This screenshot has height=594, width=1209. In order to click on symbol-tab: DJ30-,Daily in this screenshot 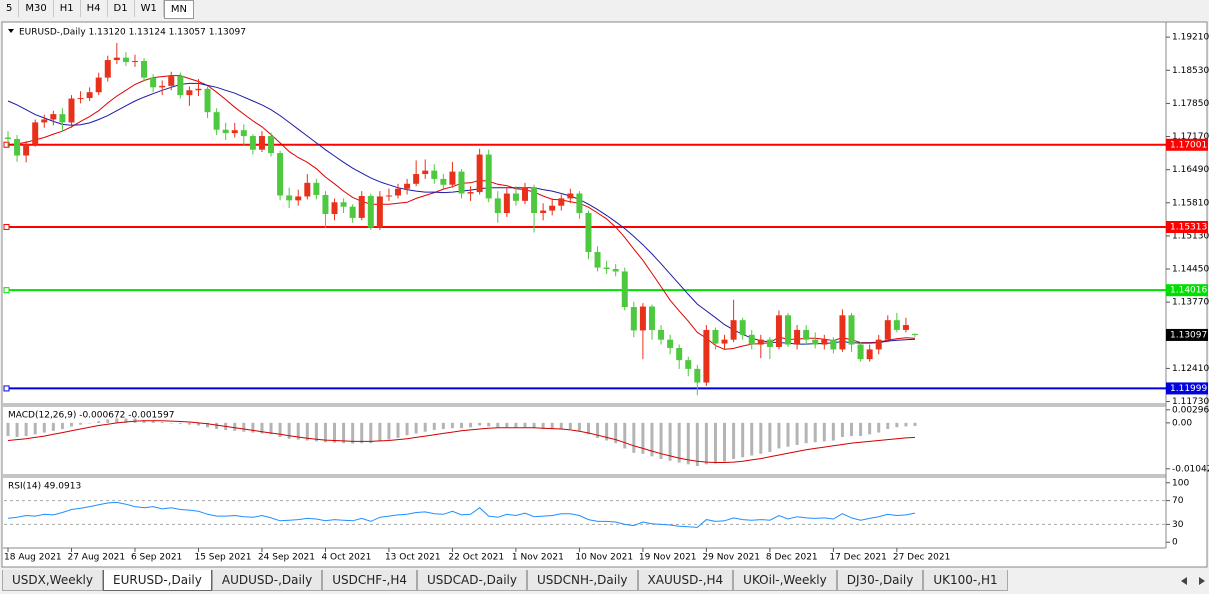, I will do `click(880, 580)`.